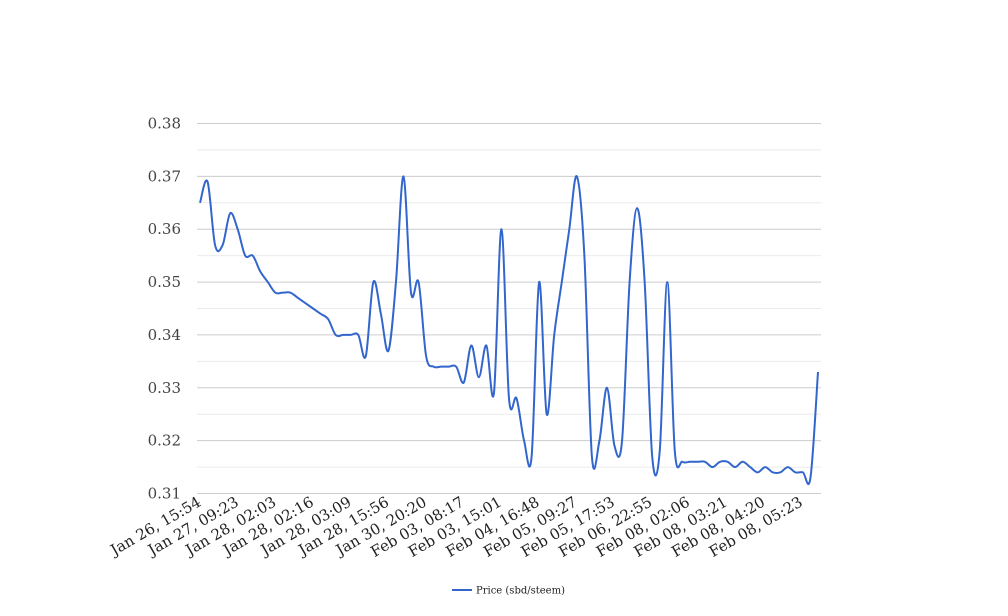 This screenshot has width=1008, height=616. Describe the element at coordinates (164, 335) in the screenshot. I see `y-tick-label: 0.34` at that location.